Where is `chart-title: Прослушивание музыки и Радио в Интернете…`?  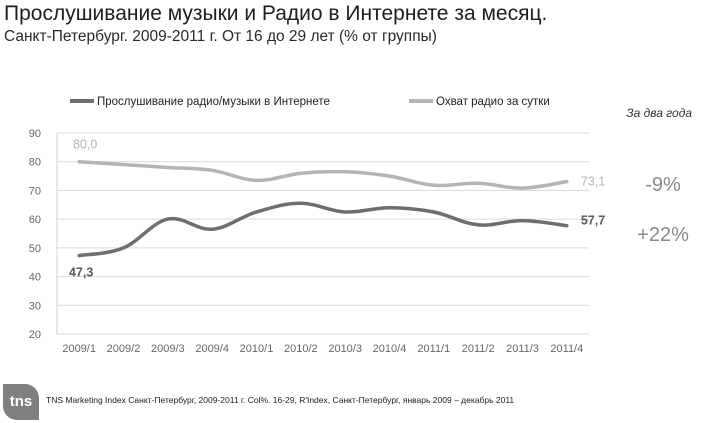
chart-title: Прослушивание музыки и Радио в Интернете… is located at coordinates (276, 13).